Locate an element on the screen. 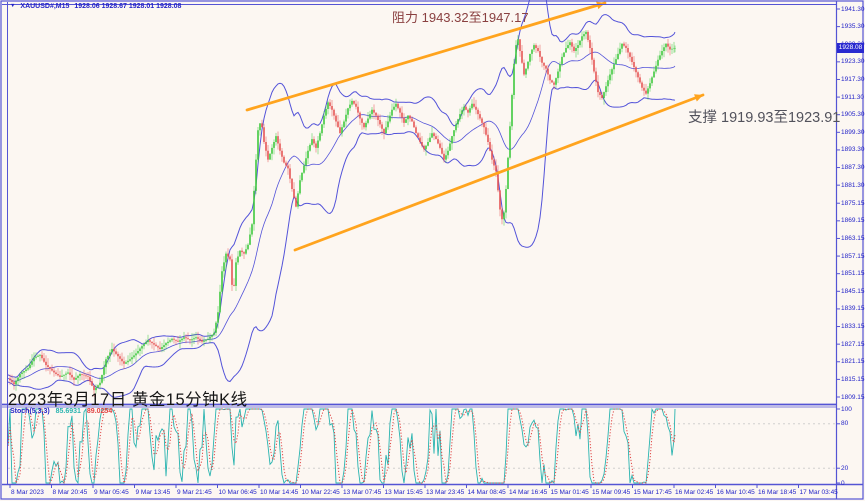  time-axis-label: 14 Mar 08:45 is located at coordinates (486, 492).